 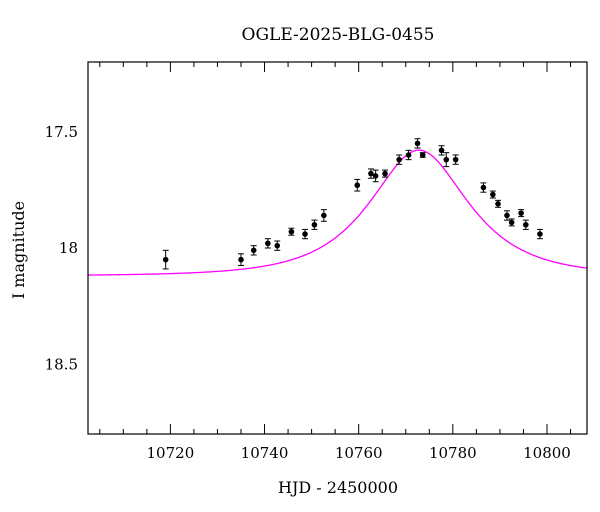 What do you see at coordinates (61, 132) in the screenshot?
I see `y-tick-label: 17.5` at bounding box center [61, 132].